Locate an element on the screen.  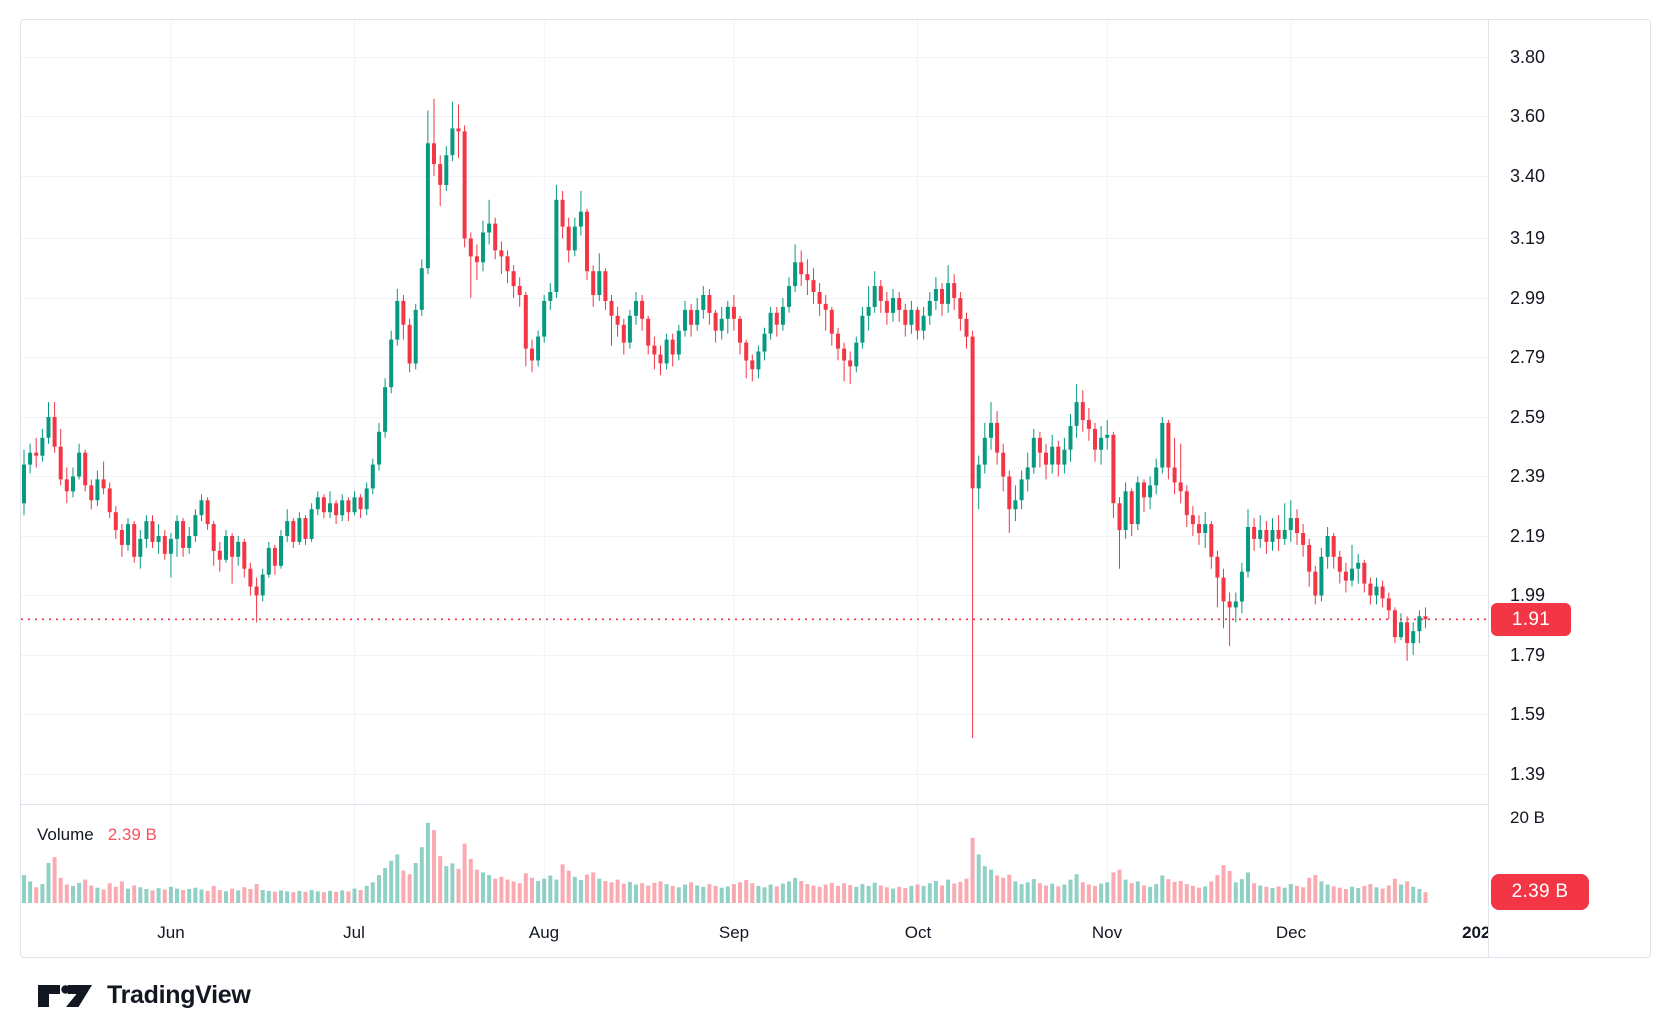
last-volume-badge: 2.39 B is located at coordinates (1540, 892).